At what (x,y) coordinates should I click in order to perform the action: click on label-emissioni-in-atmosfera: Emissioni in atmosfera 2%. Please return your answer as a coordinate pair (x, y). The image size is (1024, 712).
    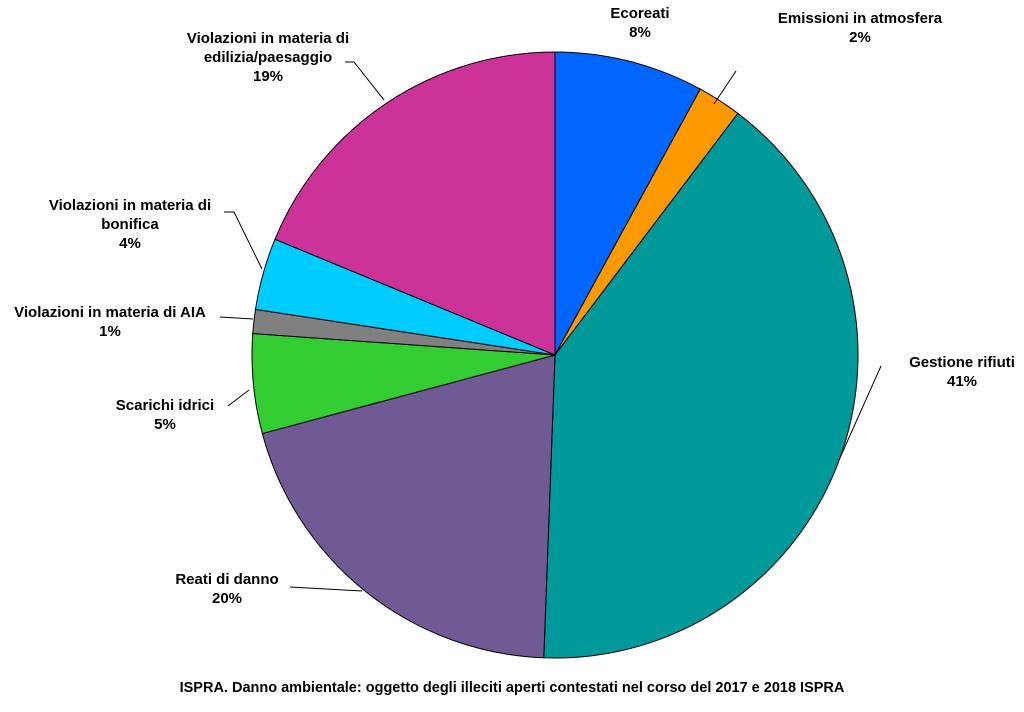
    Looking at the image, I should click on (860, 28).